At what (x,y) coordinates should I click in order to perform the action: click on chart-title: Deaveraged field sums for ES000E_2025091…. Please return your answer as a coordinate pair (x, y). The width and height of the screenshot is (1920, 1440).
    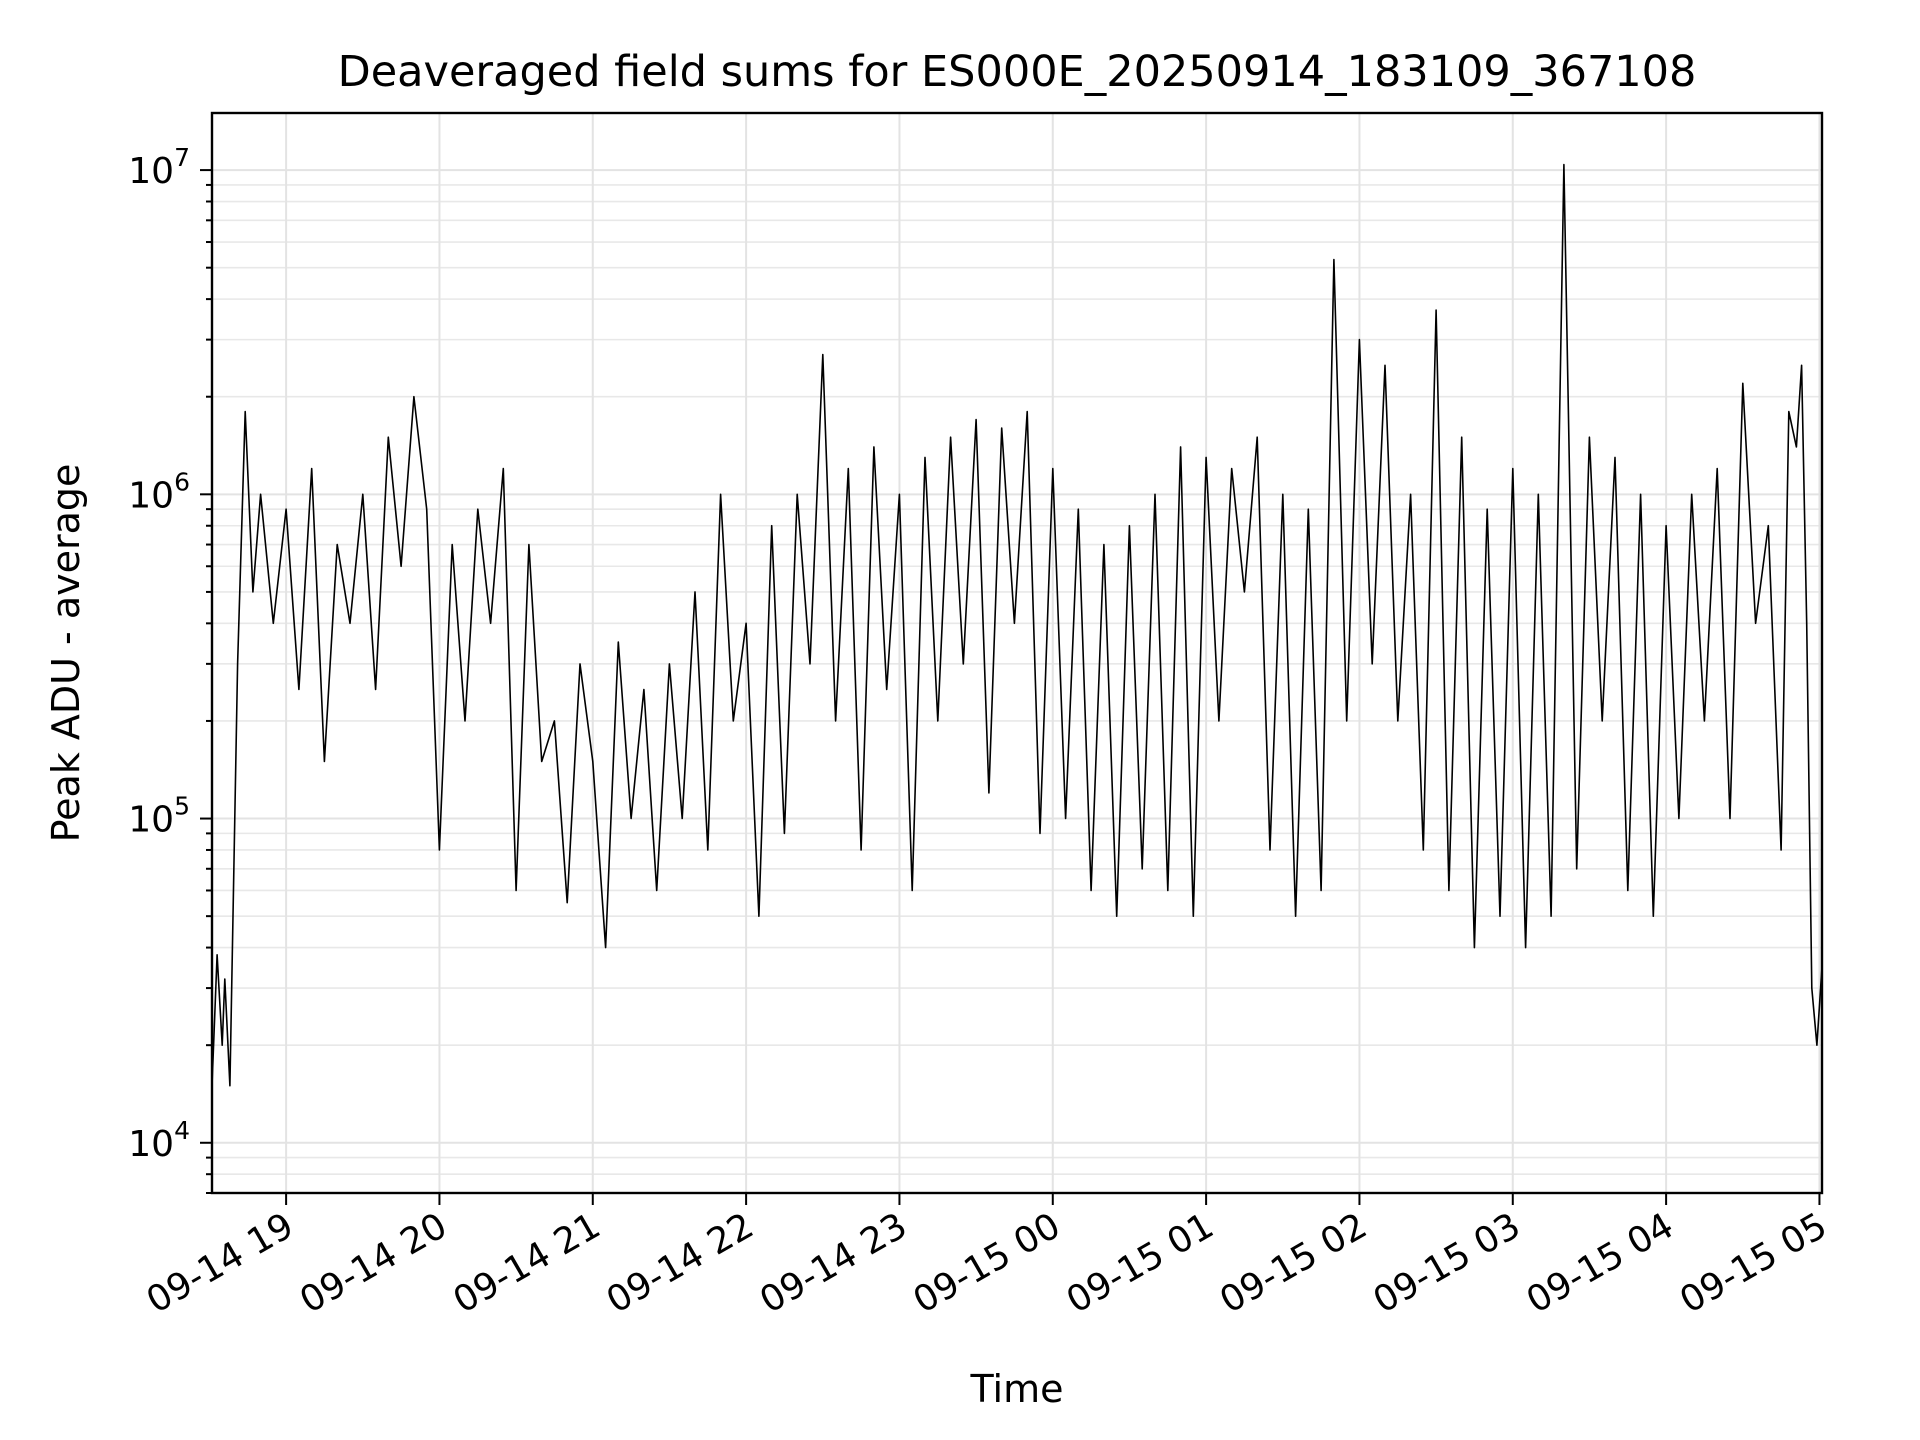
    Looking at the image, I should click on (1017, 72).